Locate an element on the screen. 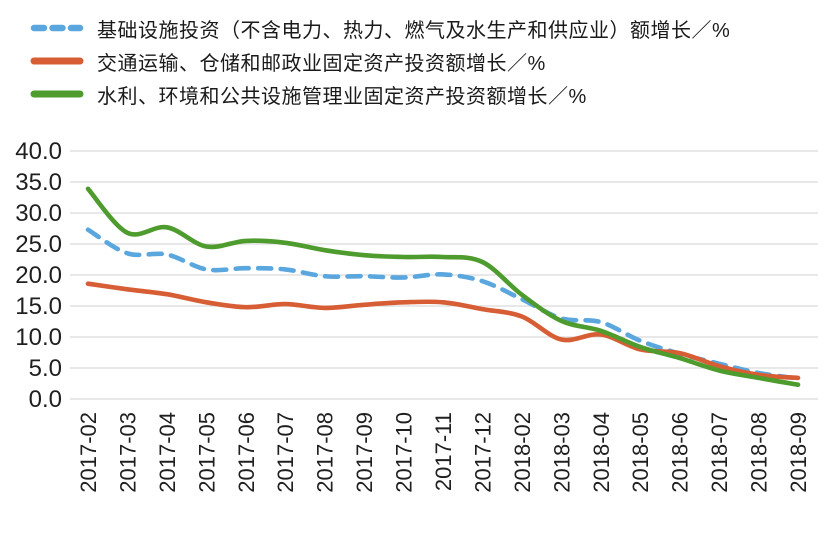 Image resolution: width=827 pixels, height=545 pixels. x-tick-label: 2017-11 is located at coordinates (443, 451).